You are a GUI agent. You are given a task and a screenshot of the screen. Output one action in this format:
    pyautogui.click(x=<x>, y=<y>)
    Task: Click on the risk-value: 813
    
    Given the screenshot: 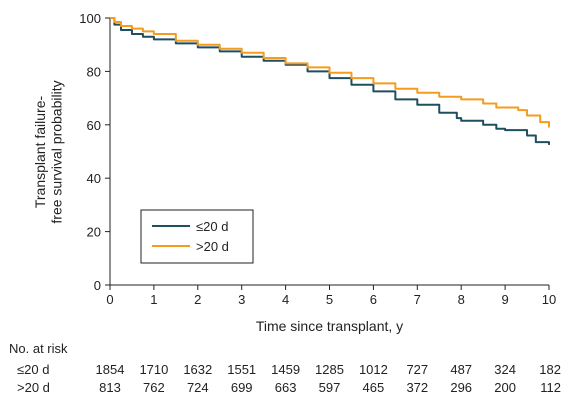 What is the action you would take?
    pyautogui.click(x=110, y=387)
    